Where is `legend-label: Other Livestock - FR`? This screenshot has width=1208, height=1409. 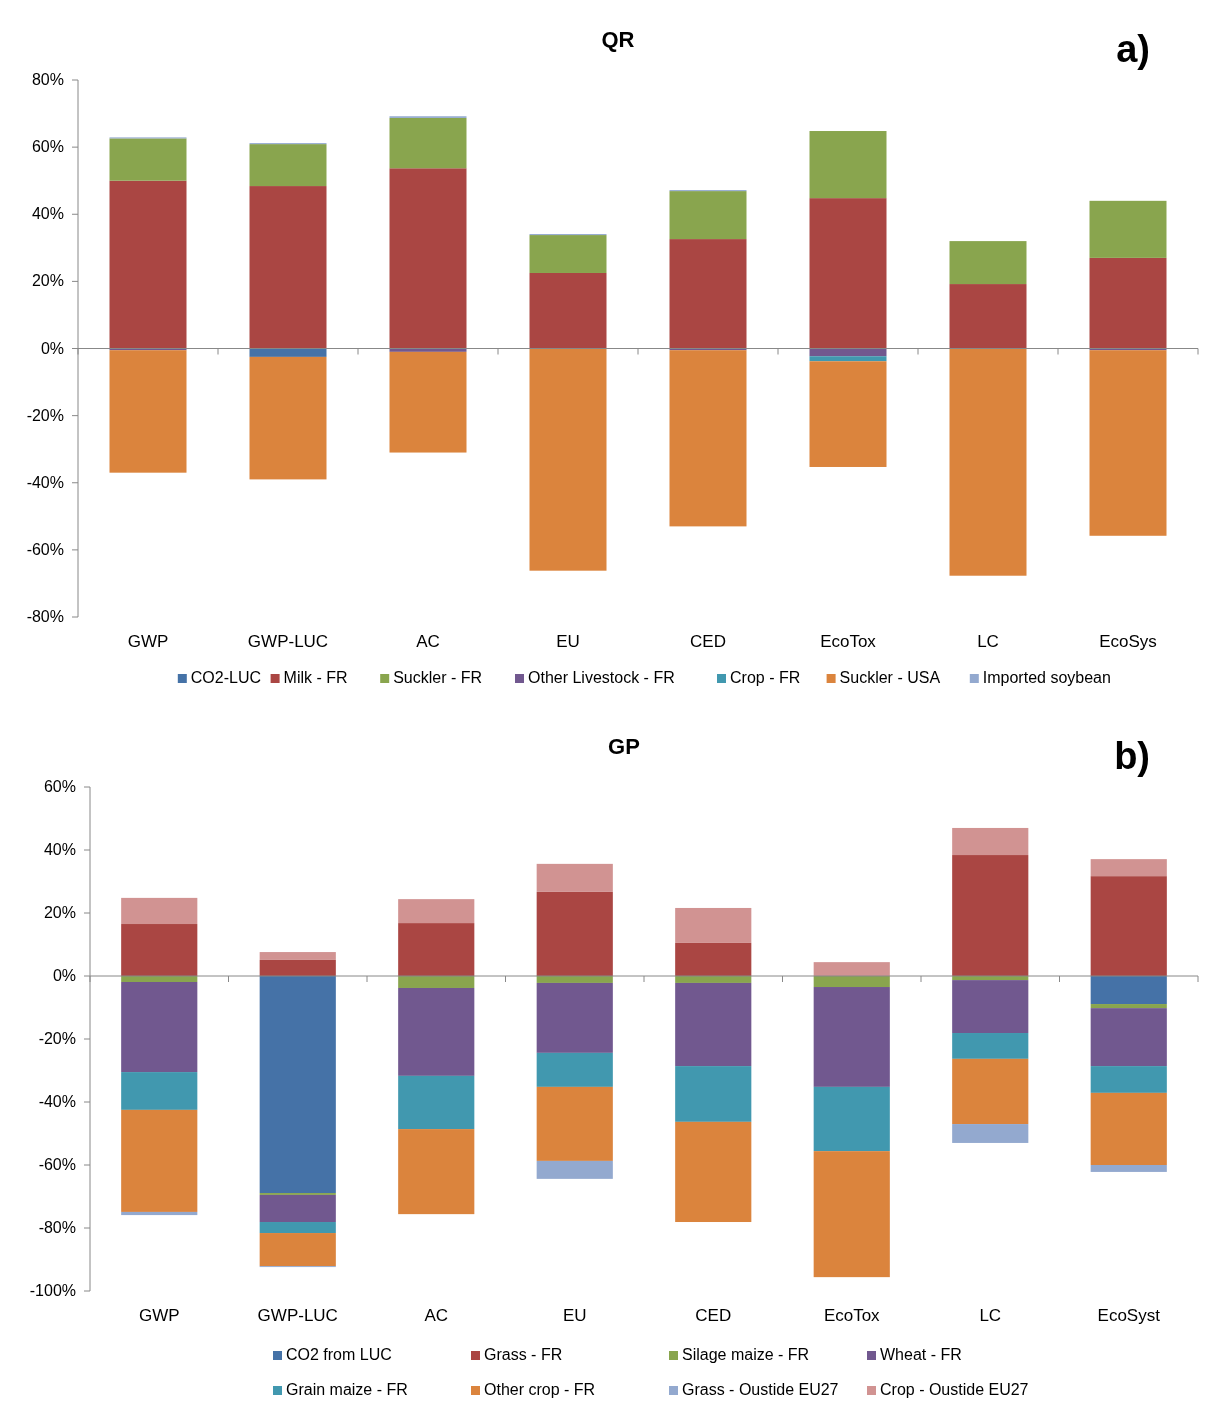 legend-label: Other Livestock - FR is located at coordinates (601, 677).